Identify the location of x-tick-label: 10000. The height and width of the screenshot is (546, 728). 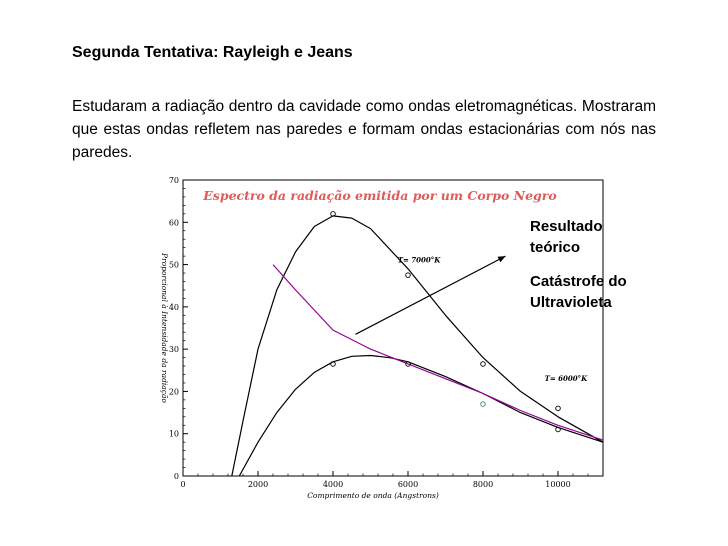
(557, 484).